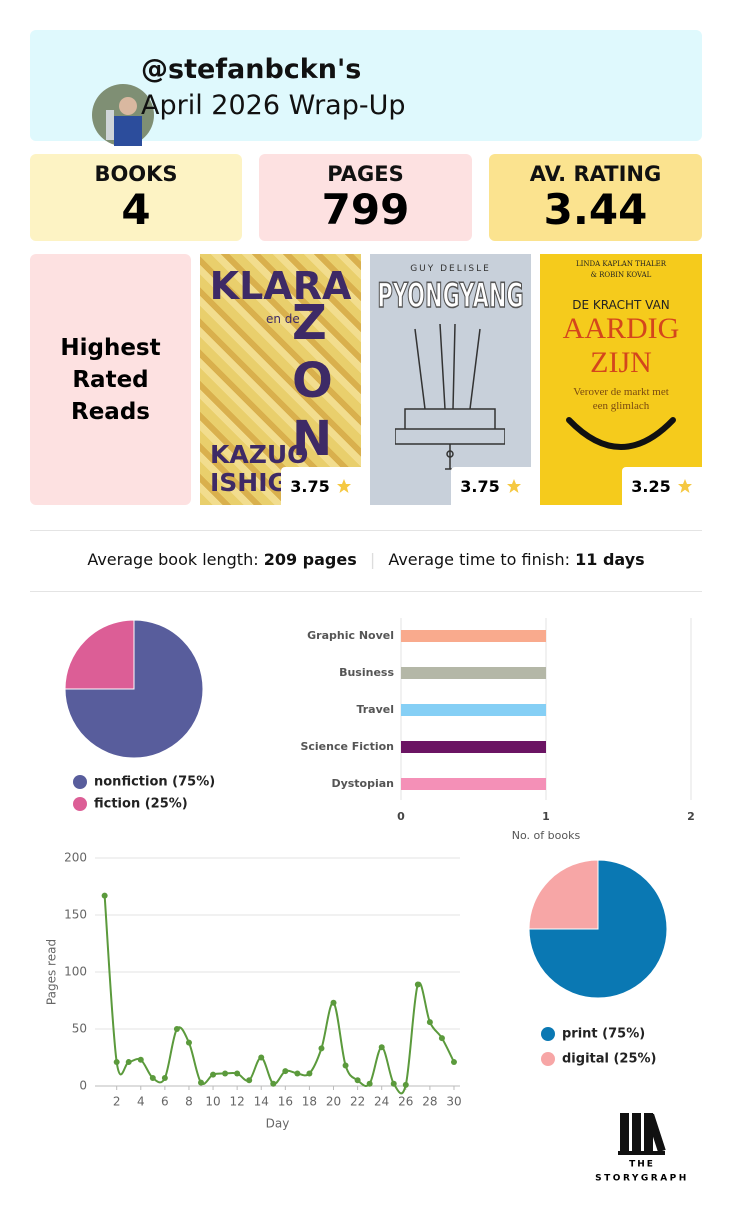 This screenshot has height=1212, width=732. Describe the element at coordinates (312, 381) in the screenshot. I see `cover-text: ZON` at that location.